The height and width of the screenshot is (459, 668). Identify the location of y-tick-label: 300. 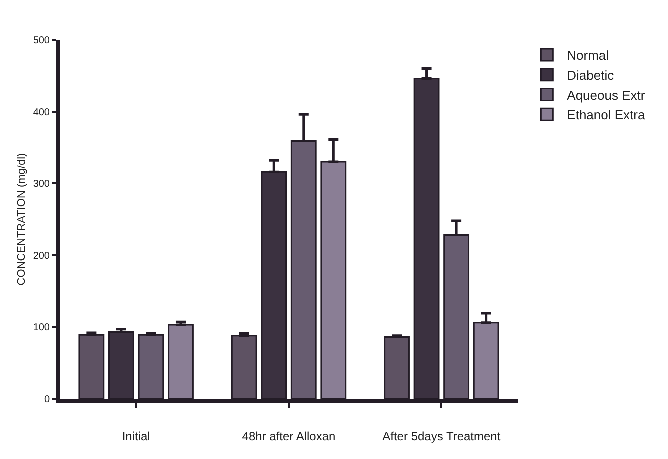
(41, 184).